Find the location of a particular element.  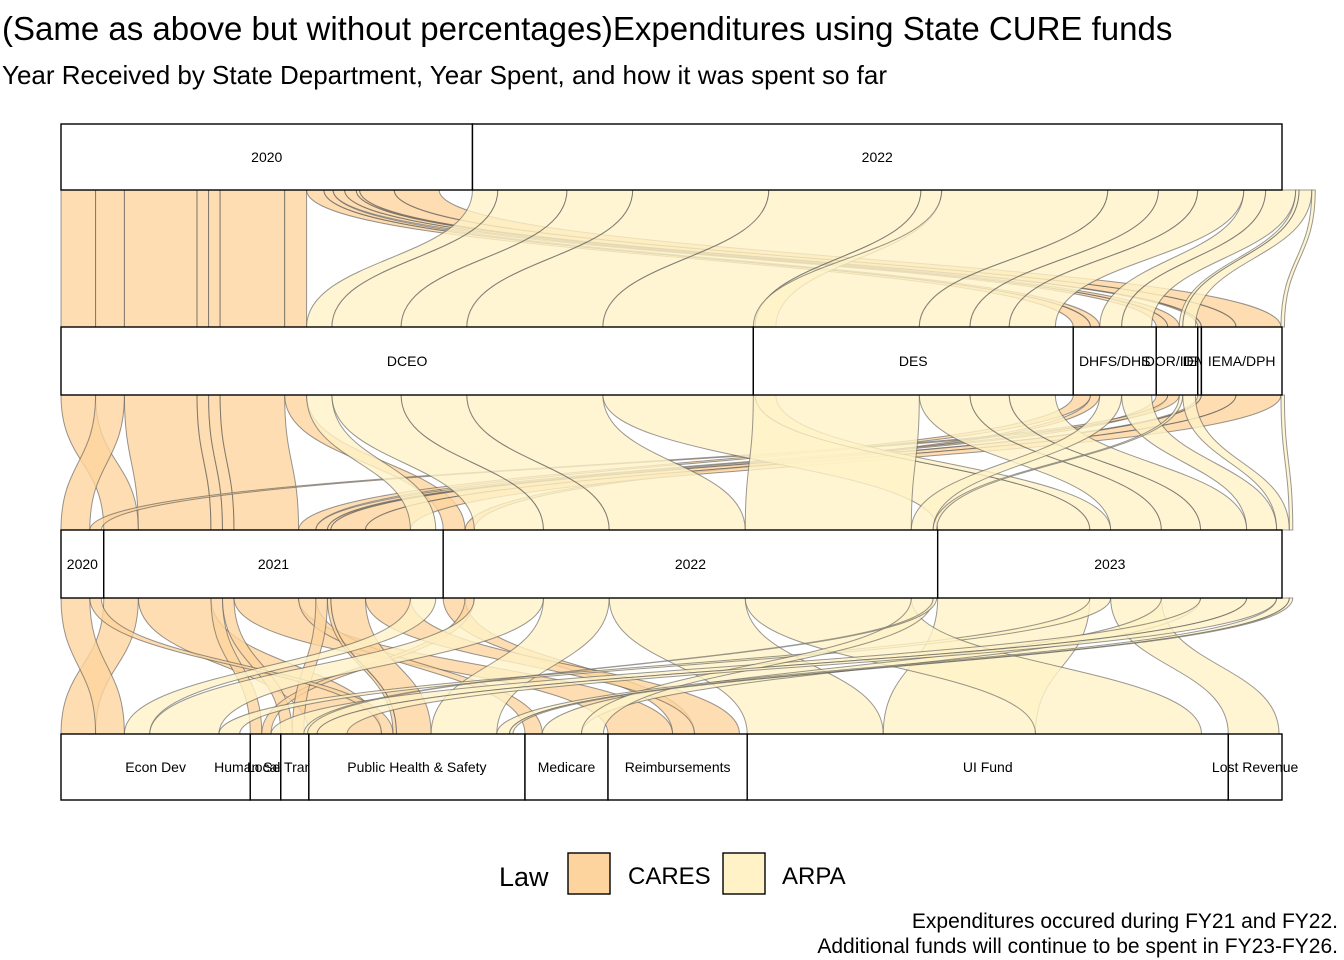

stratum-label-year-spent-2023: 2023 is located at coordinates (1109, 564).